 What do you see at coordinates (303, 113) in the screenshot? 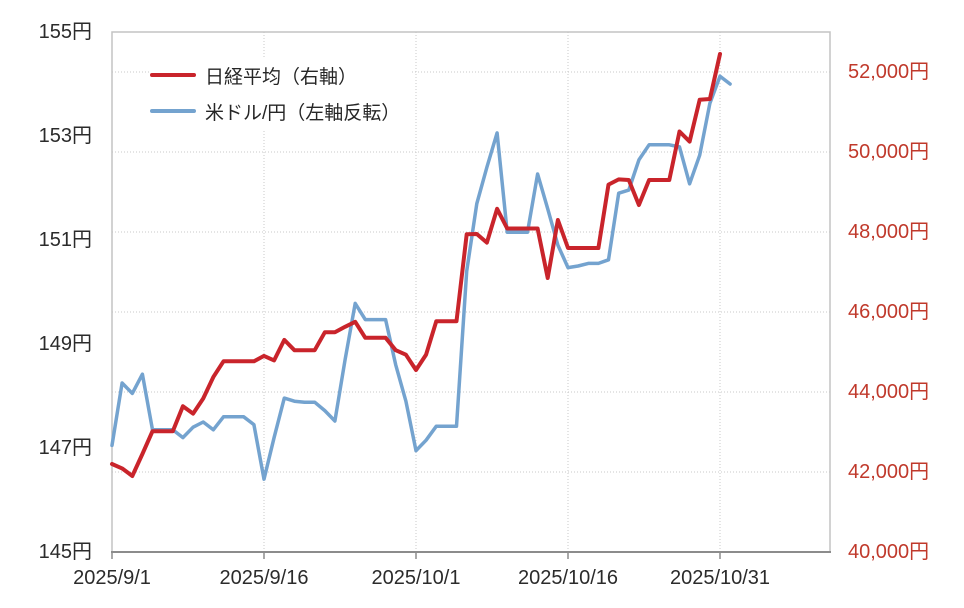
I see `legend-label-usdjpy: 米ドル/円（左軸反転）` at bounding box center [303, 113].